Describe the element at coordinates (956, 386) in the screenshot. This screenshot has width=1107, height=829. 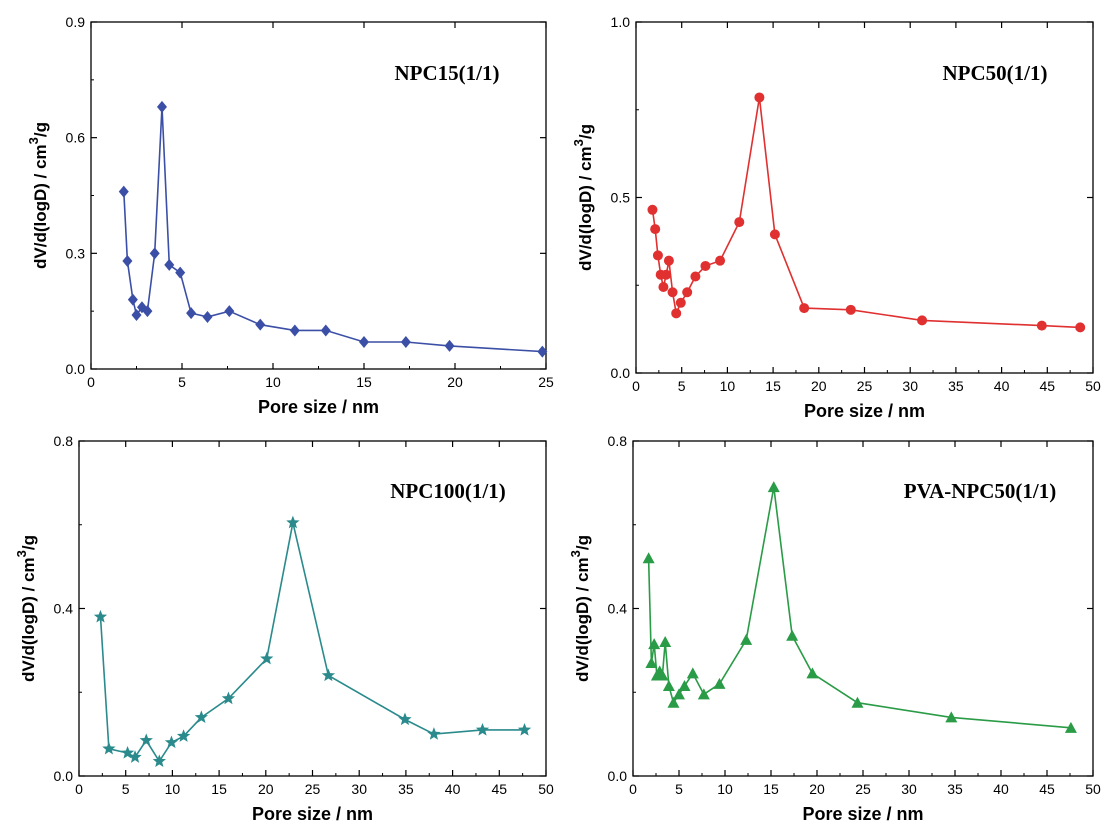
I see `x-tick-label: 35` at that location.